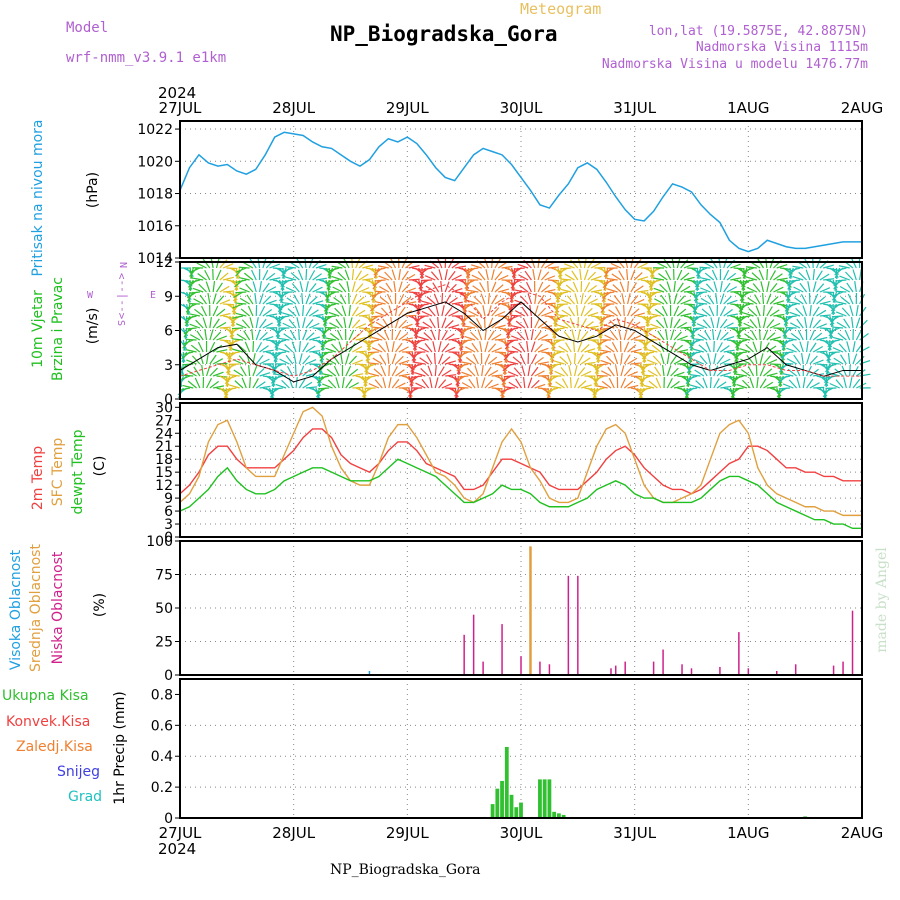 Image resolution: width=900 pixels, height=900 pixels. I want to click on x-tick-label-top-0: 27JUL, so click(180, 108).